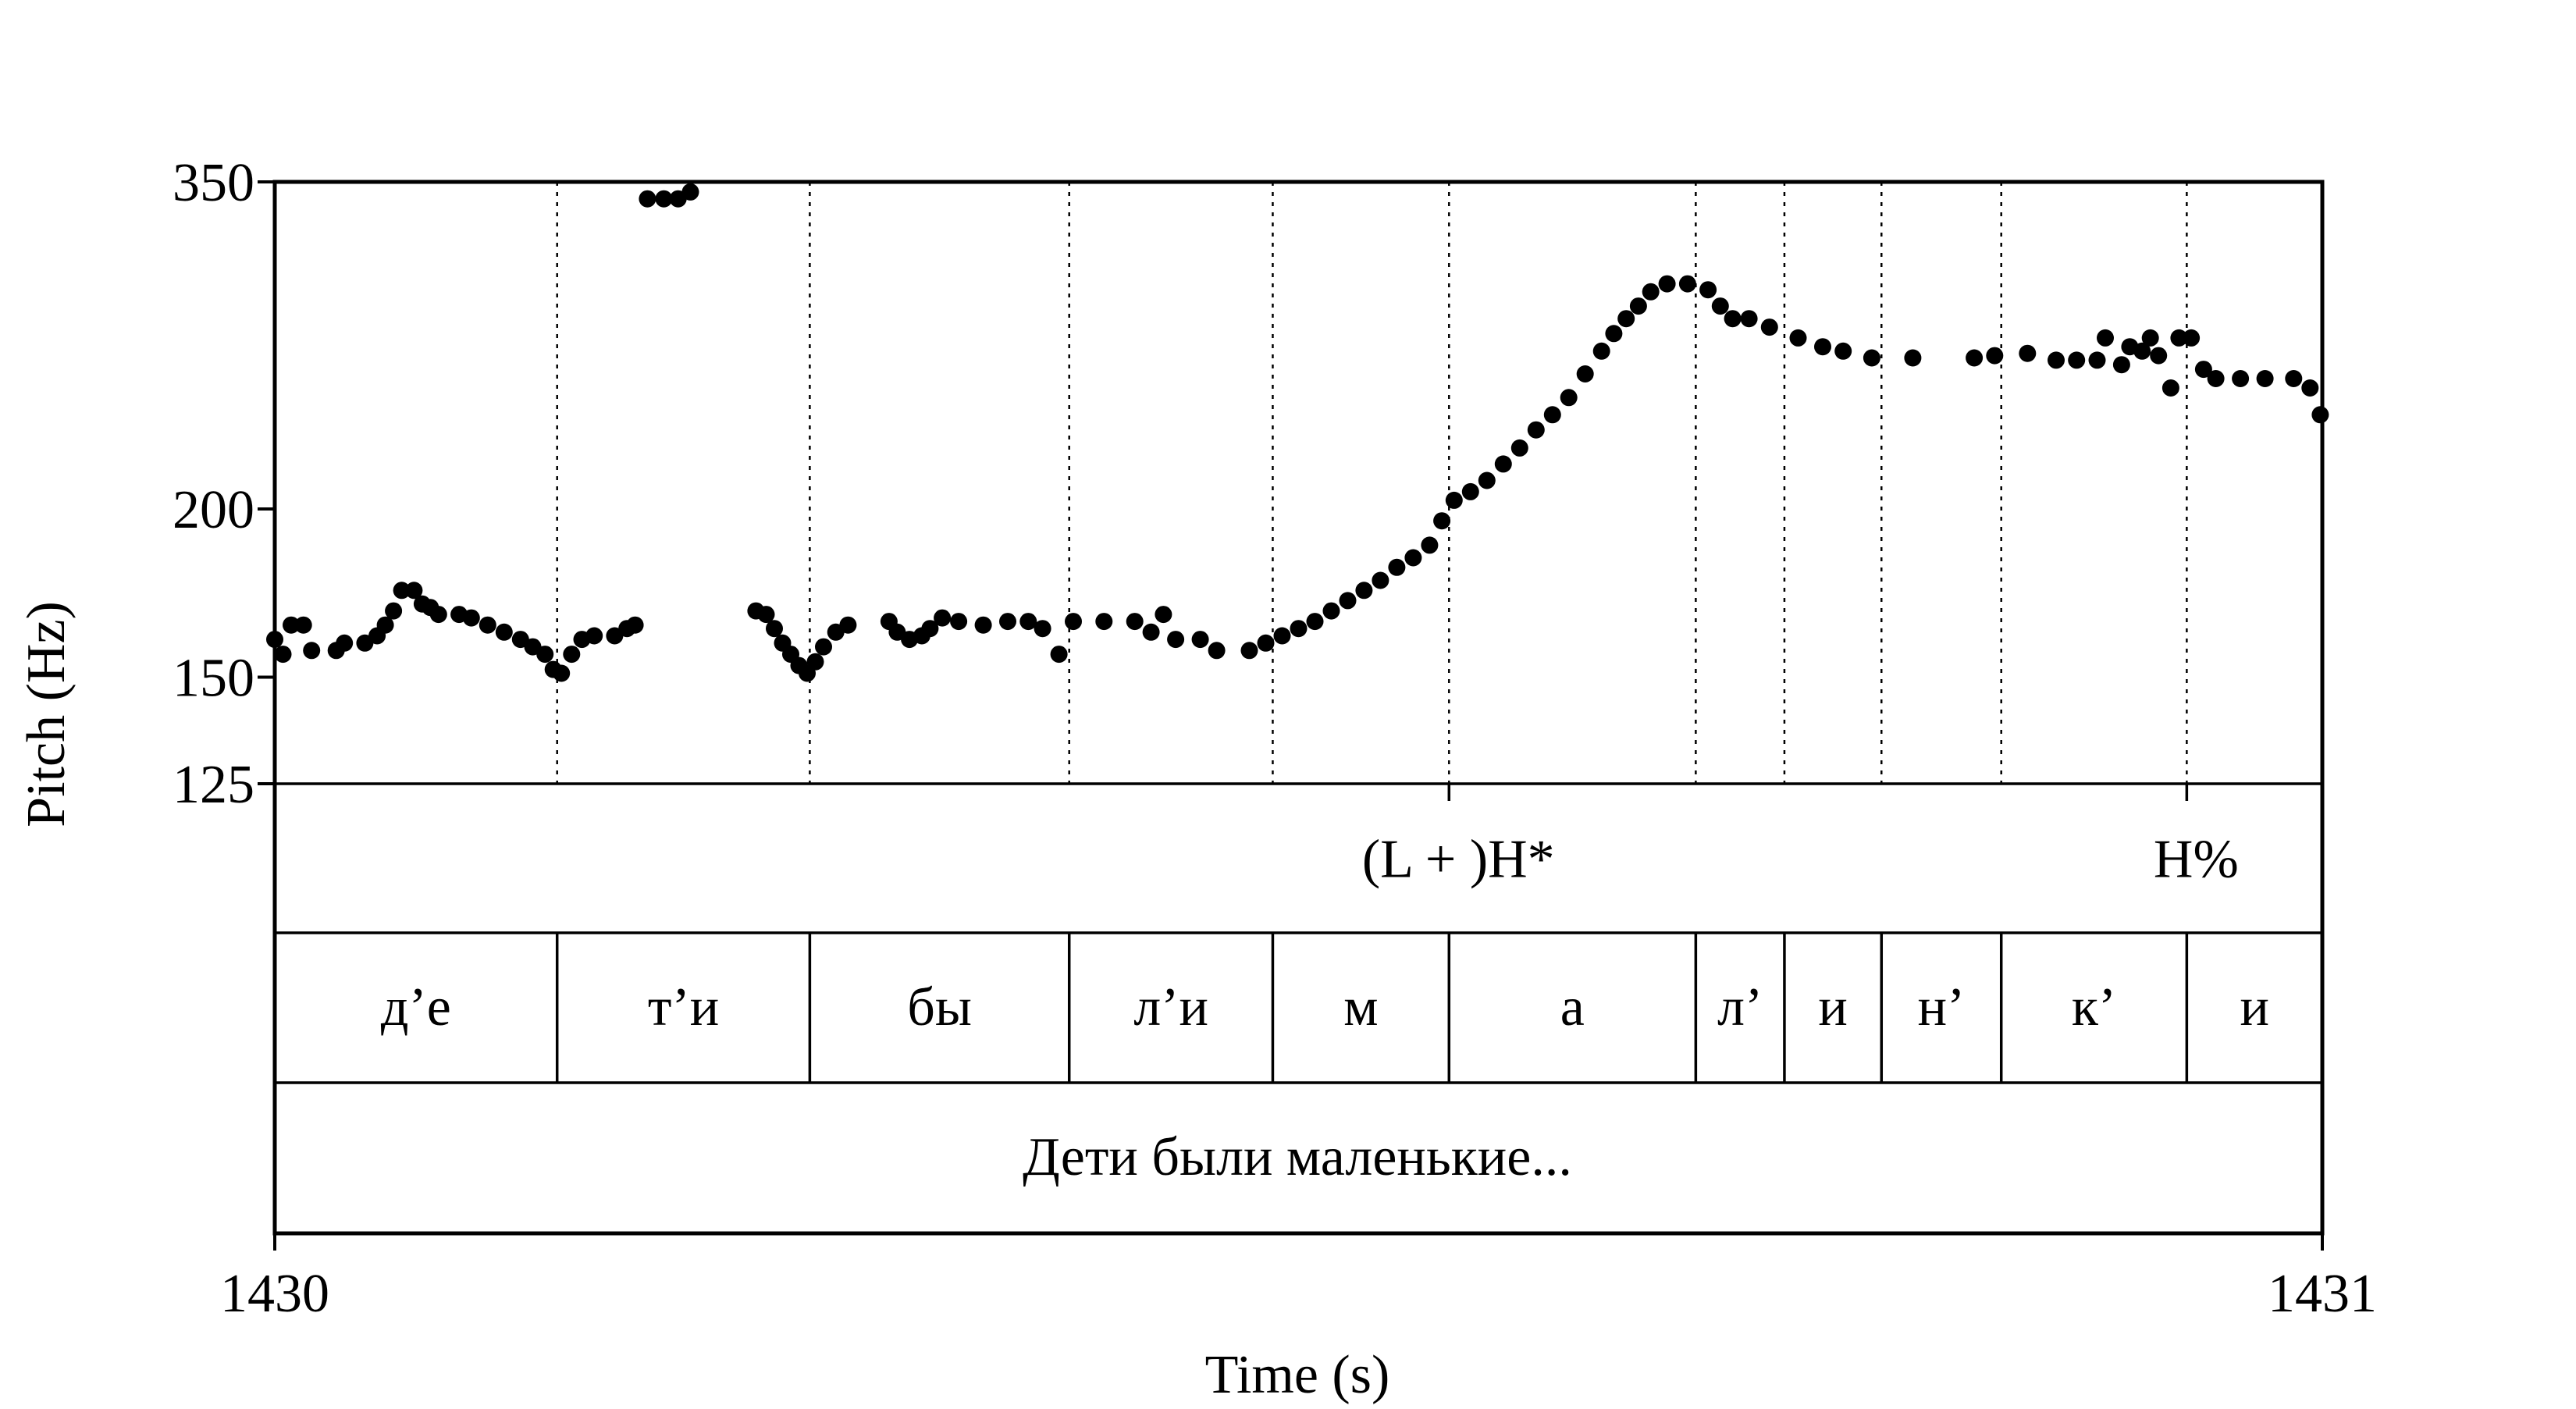 This screenshot has width=2576, height=1409. I want to click on segment-label: л’, so click(1740, 1007).